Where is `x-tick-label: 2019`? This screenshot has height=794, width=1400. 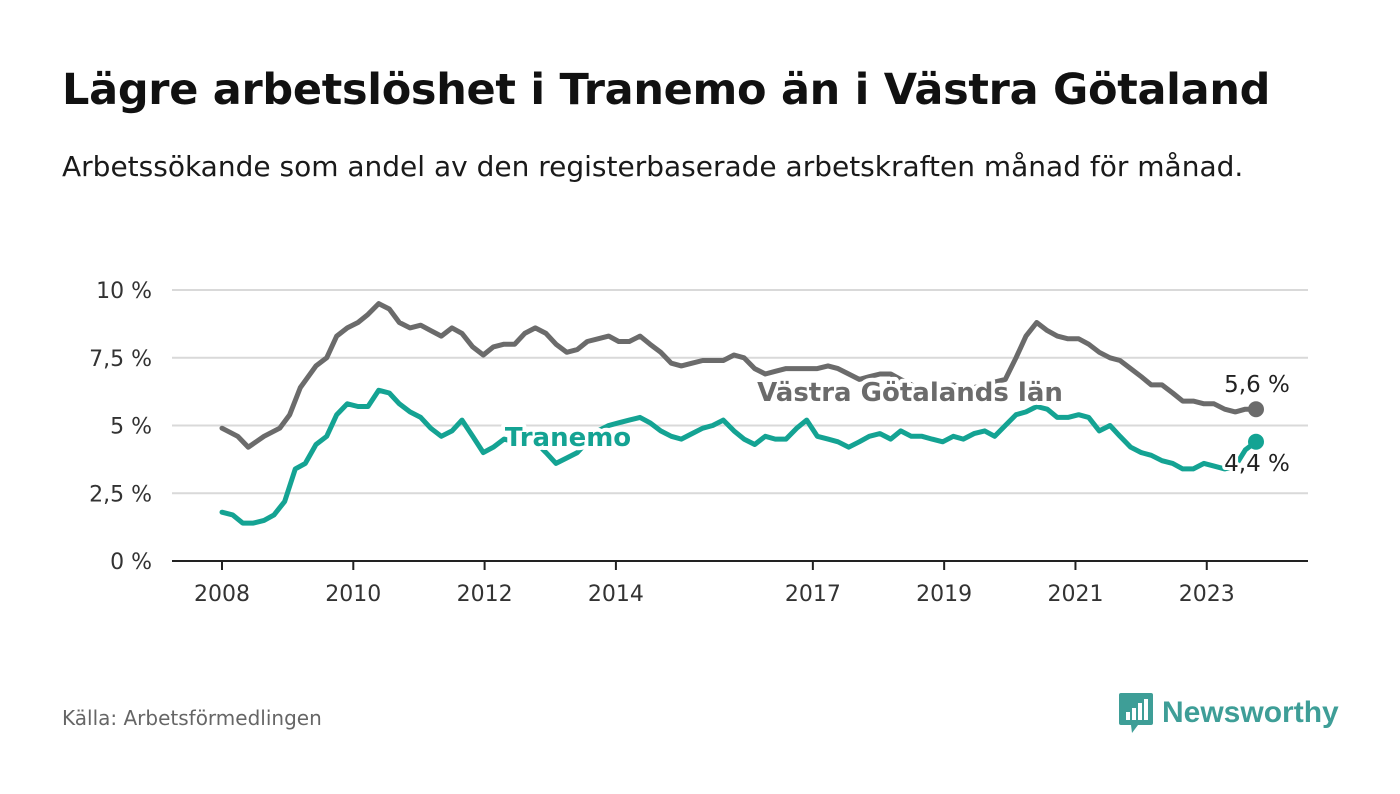
x-tick-label: 2019 is located at coordinates (944, 594).